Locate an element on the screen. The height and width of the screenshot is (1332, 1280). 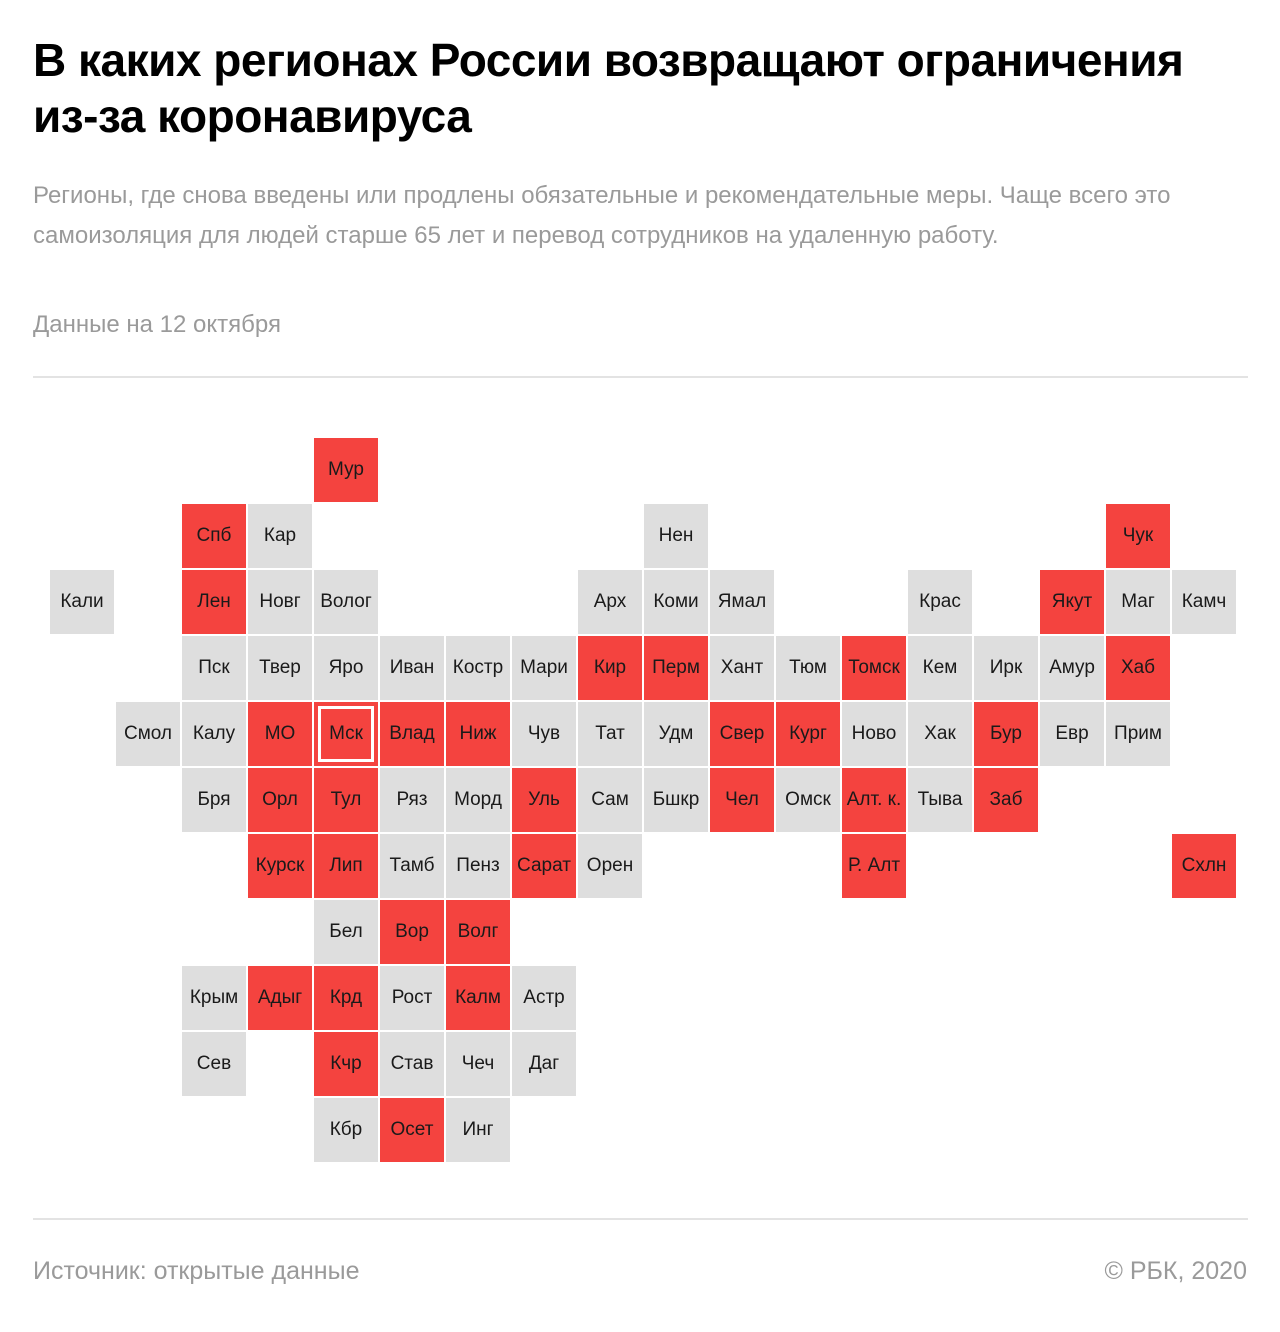
region-tile: Уль is located at coordinates (544, 800).